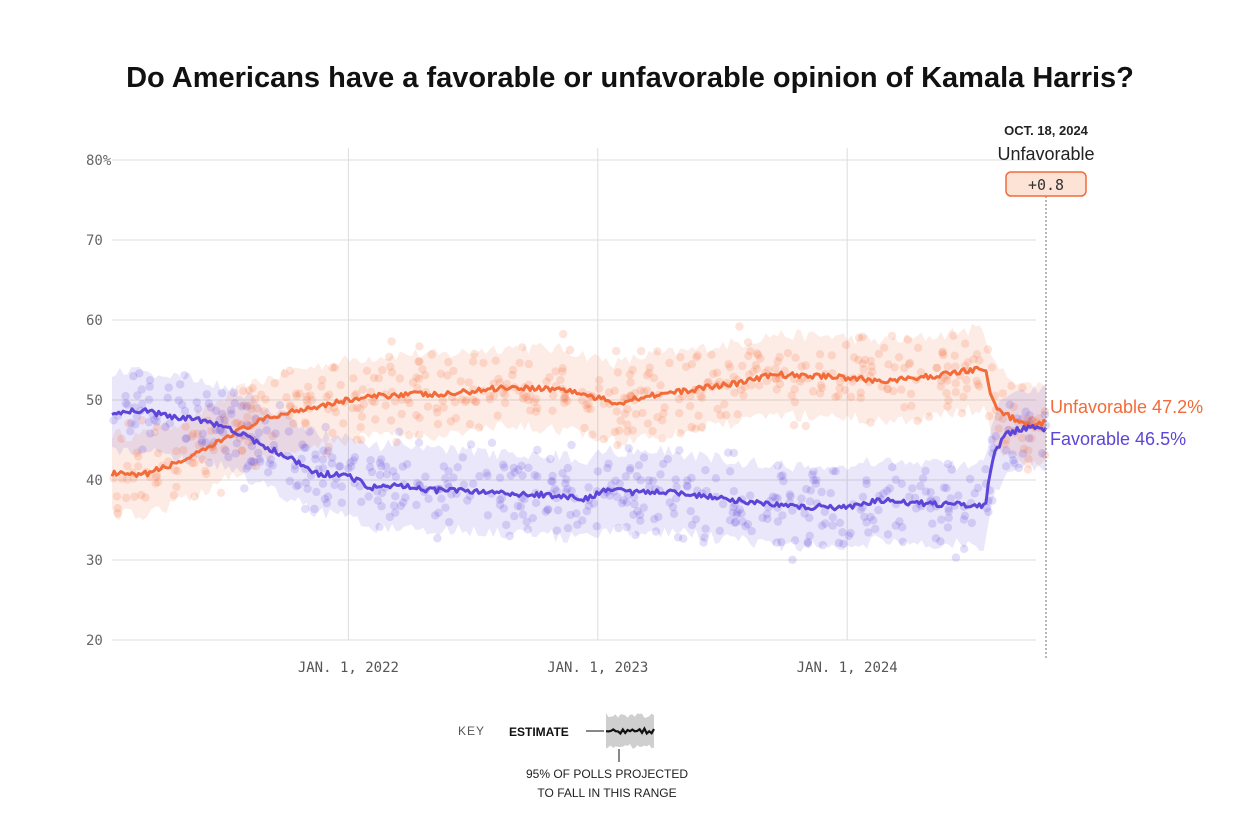 Image resolution: width=1260 pixels, height=834 pixels. What do you see at coordinates (99, 161) in the screenshot?
I see `y-tick-label: 80%` at bounding box center [99, 161].